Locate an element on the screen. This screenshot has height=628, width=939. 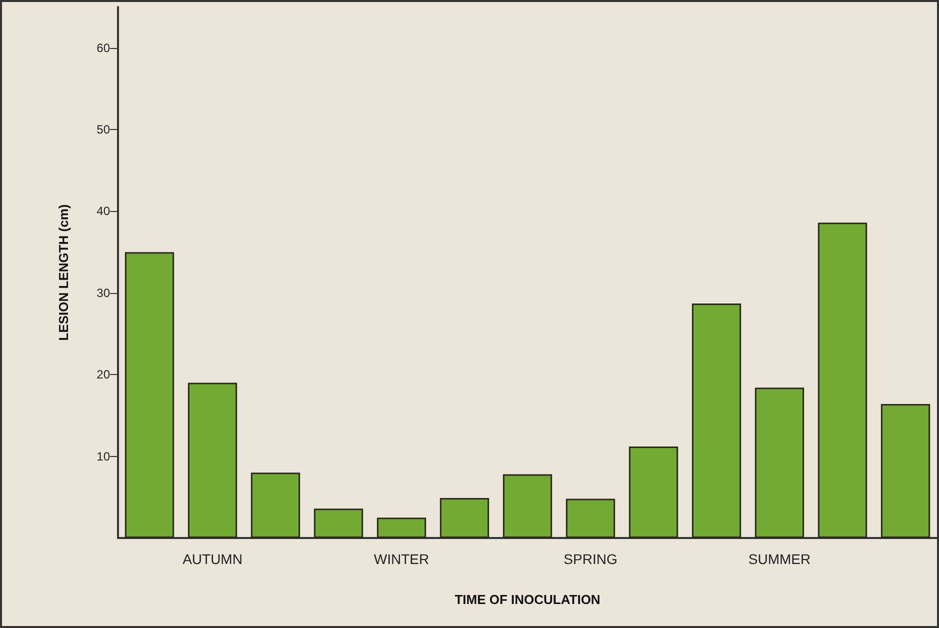
y-tick-label: 10 is located at coordinates (103, 456).